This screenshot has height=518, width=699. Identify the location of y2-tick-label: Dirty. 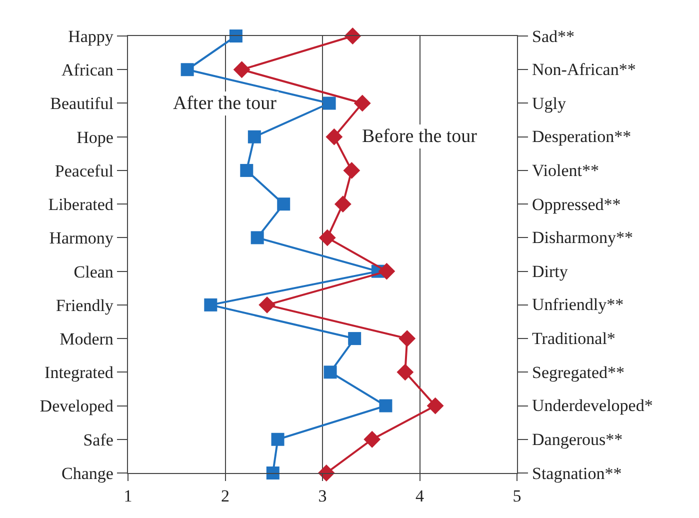
(550, 271).